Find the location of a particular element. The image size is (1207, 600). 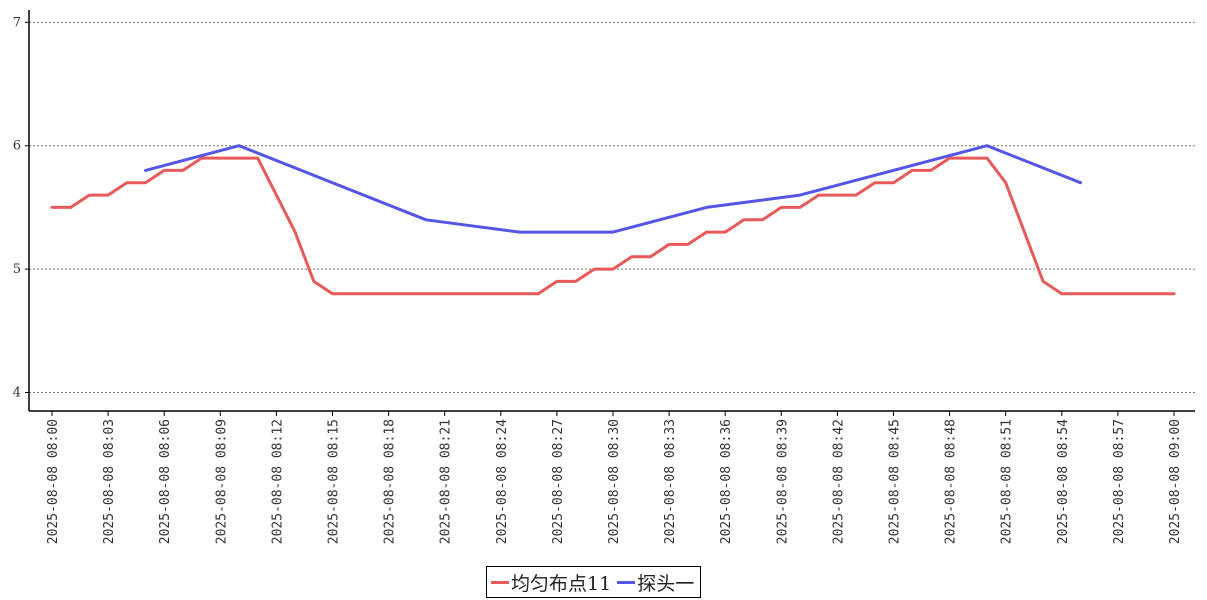

x-tick-label: 2025-08-08 08:30 is located at coordinates (614, 481).